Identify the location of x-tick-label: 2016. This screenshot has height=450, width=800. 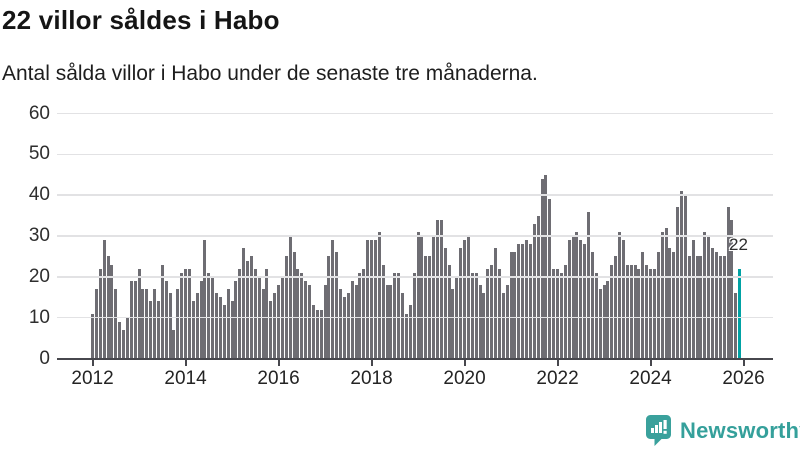
(278, 378).